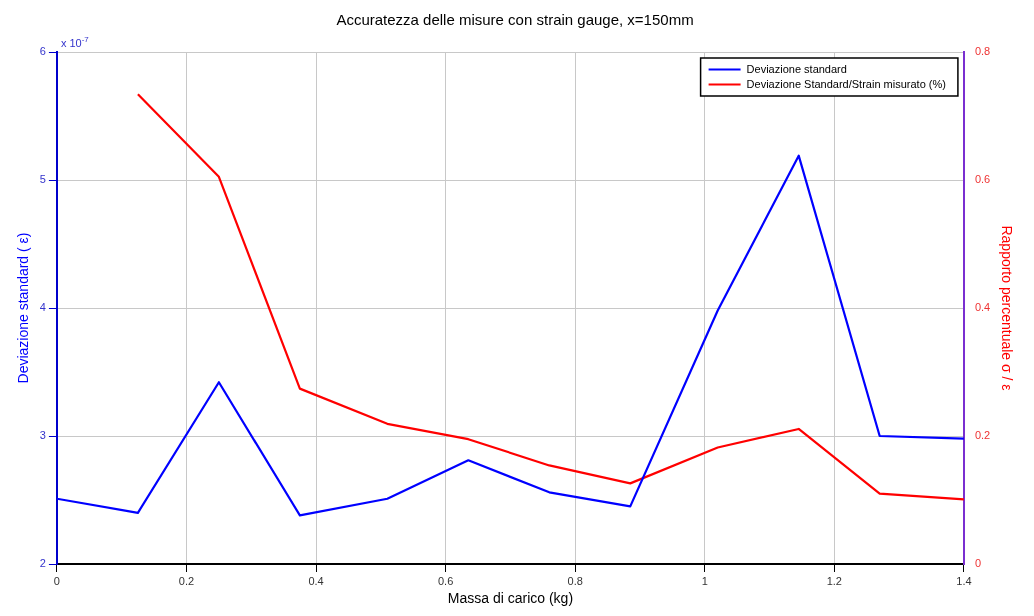 The height and width of the screenshot is (616, 1034). What do you see at coordinates (982, 435) in the screenshot?
I see `y2-tick-label: 0.2` at bounding box center [982, 435].